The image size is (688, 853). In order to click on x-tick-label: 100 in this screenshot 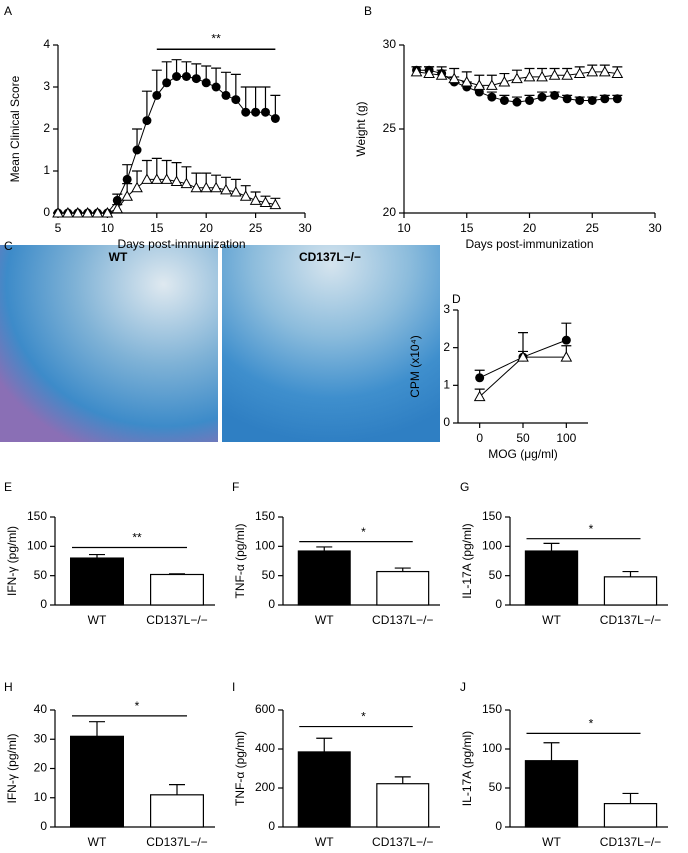, I will do `click(566, 438)`.